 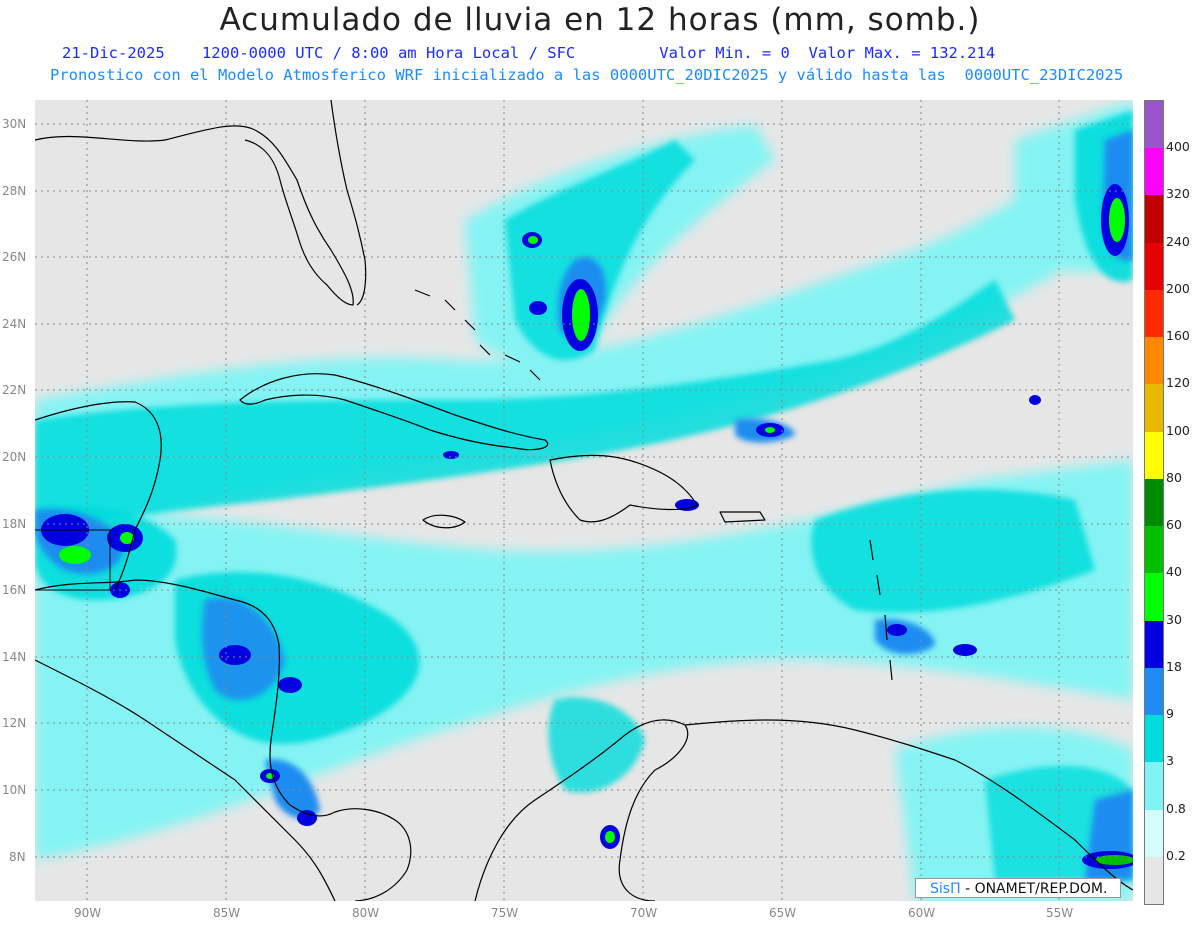 I want to click on color-legend-bar, so click(x=1154, y=502).